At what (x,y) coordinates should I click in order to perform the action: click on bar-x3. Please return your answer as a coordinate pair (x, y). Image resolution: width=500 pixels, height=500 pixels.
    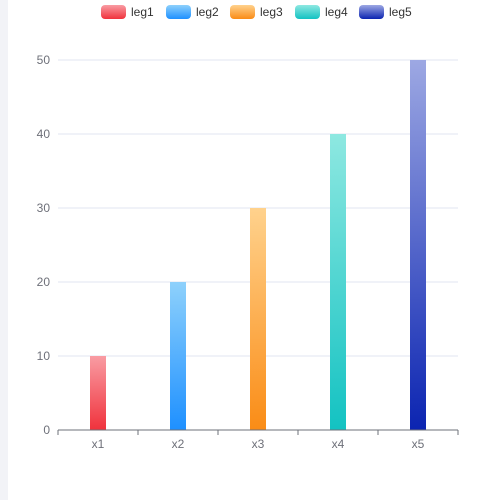
    Looking at the image, I should click on (258, 319).